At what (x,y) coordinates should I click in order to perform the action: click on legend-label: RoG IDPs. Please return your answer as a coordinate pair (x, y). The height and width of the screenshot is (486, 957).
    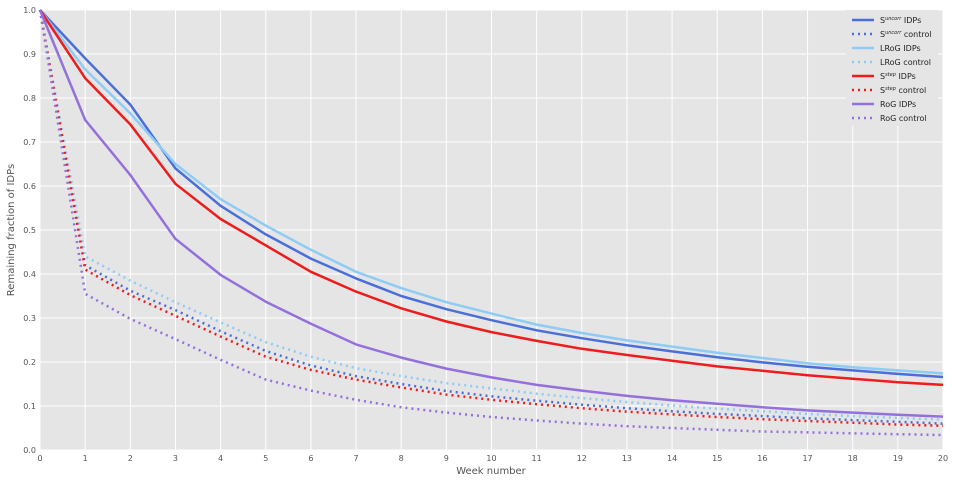
    Looking at the image, I should click on (898, 104).